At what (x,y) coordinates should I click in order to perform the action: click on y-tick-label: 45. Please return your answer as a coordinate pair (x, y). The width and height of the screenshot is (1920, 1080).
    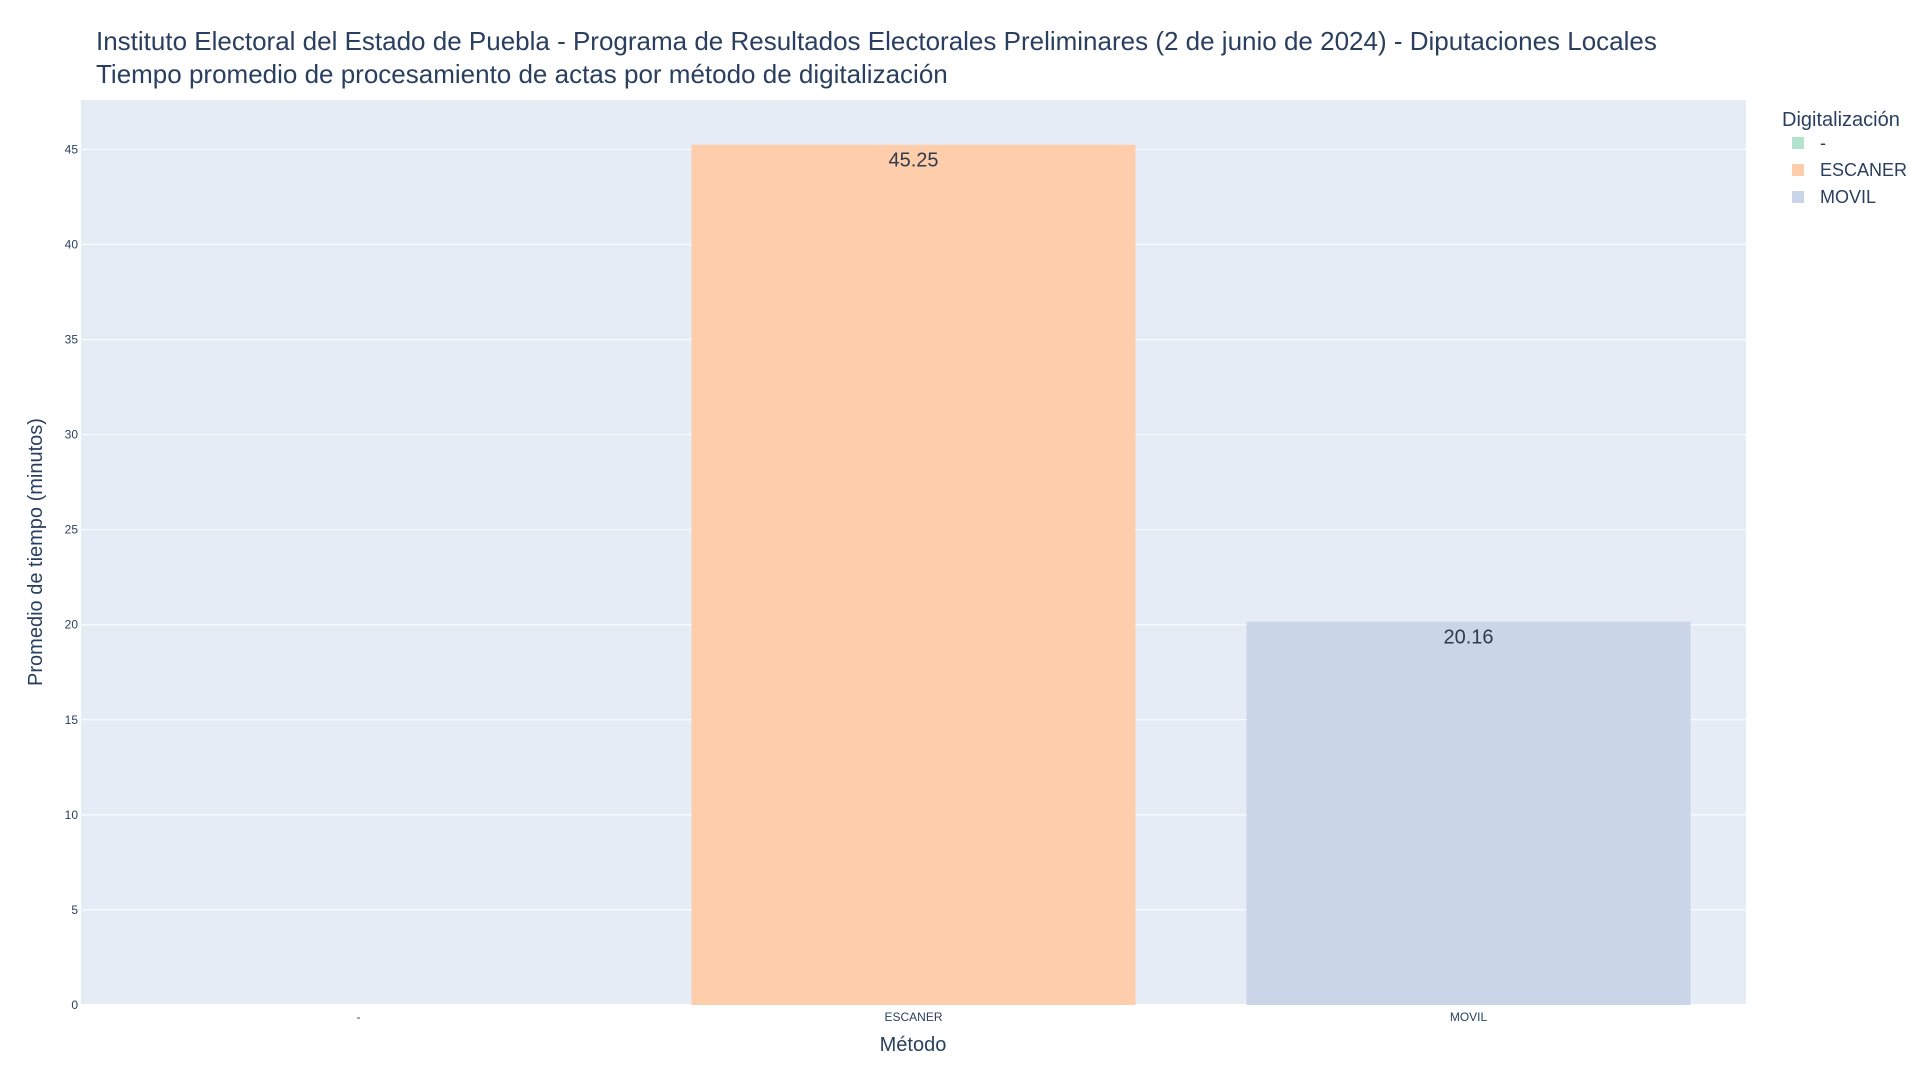
    Looking at the image, I should click on (72, 149).